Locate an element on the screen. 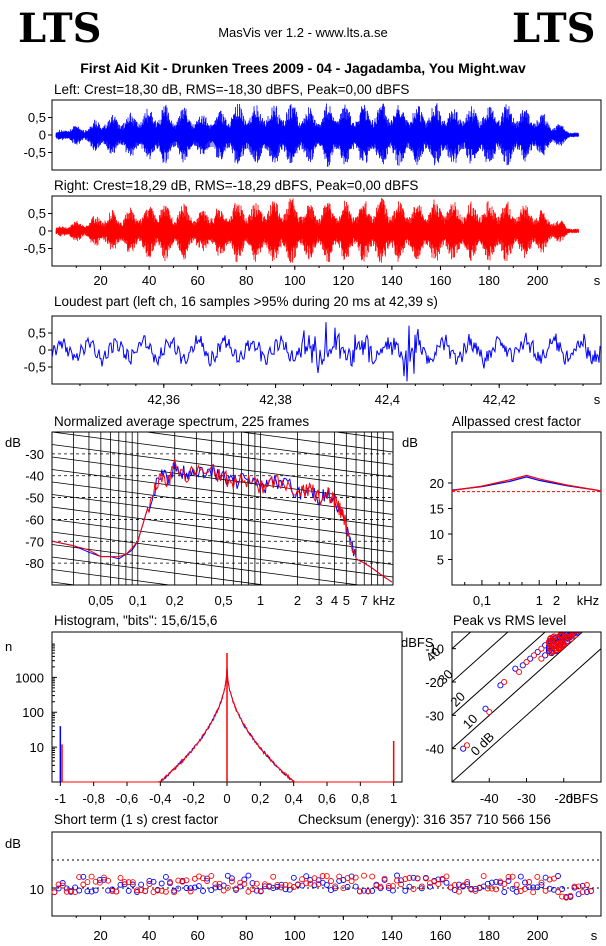 The image size is (606, 946). apcrest-series-left is located at coordinates (526, 484).